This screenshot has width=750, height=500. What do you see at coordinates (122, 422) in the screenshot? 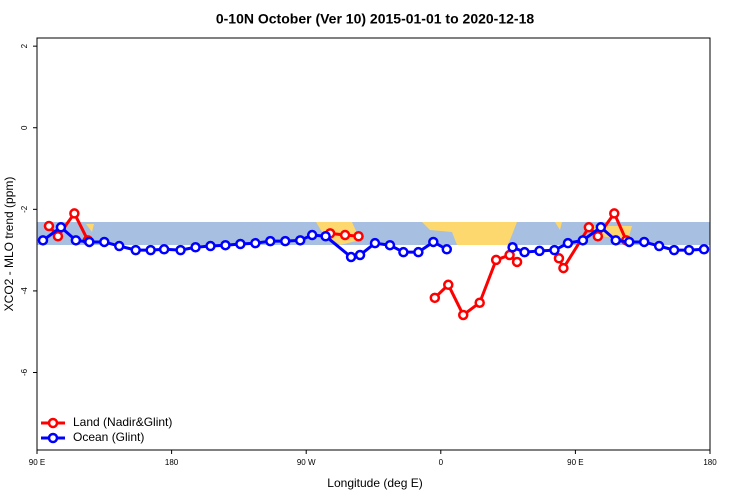
I see `legend-label: Land (Nadir&Glint)` at bounding box center [122, 422].